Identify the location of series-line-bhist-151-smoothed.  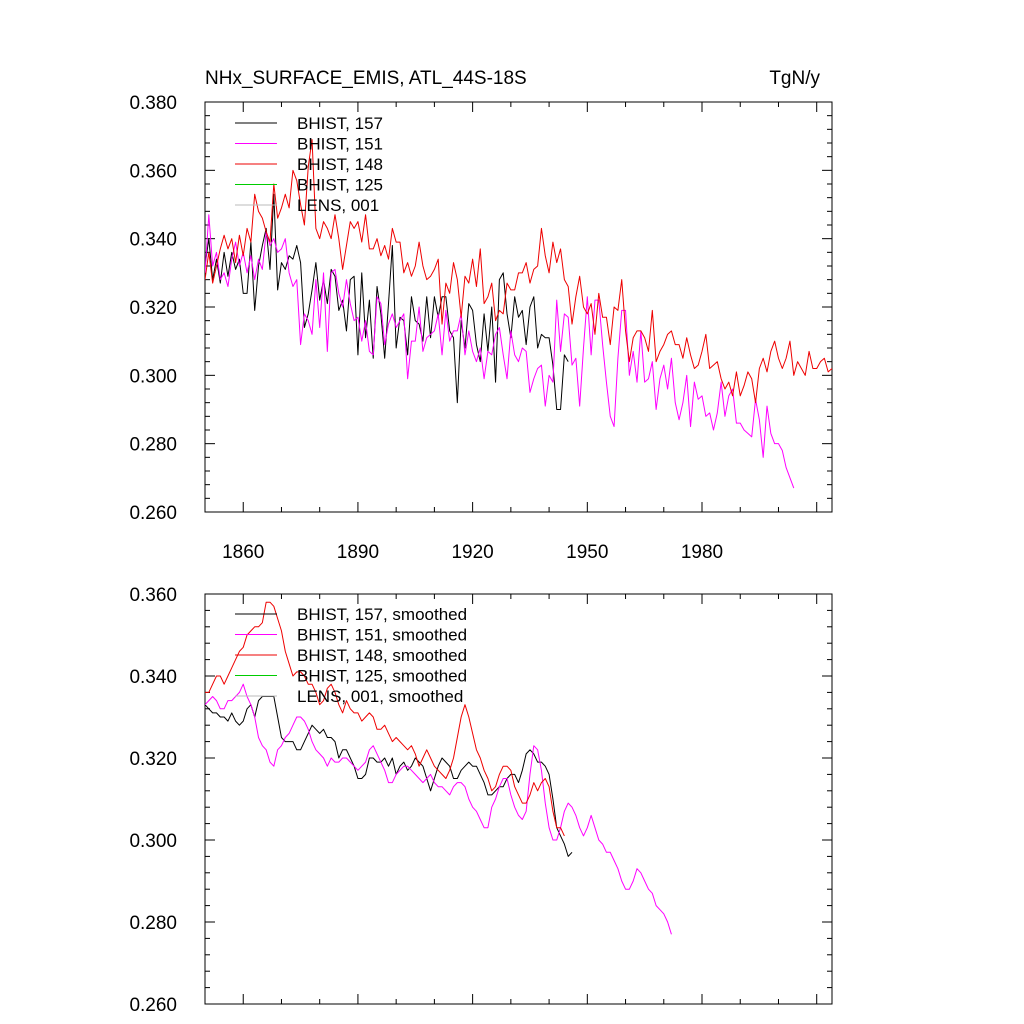
(438, 809).